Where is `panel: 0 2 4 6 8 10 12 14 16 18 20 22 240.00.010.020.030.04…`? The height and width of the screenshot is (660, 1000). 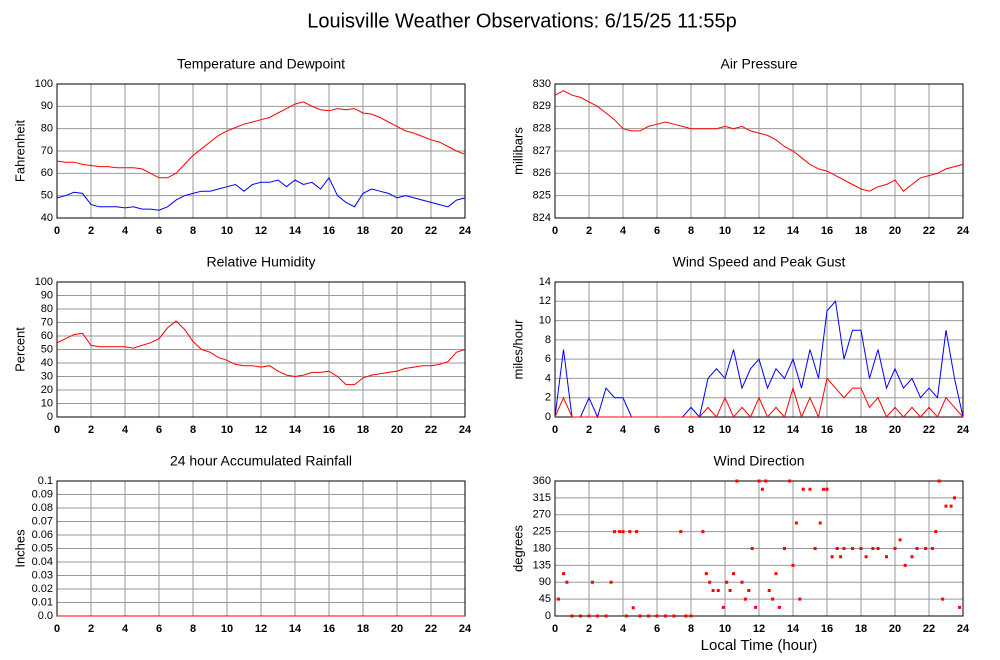
panel: 0 2 4 6 8 10 12 14 16 18 20 22 240.00.010.020.030.04… is located at coordinates (242, 544).